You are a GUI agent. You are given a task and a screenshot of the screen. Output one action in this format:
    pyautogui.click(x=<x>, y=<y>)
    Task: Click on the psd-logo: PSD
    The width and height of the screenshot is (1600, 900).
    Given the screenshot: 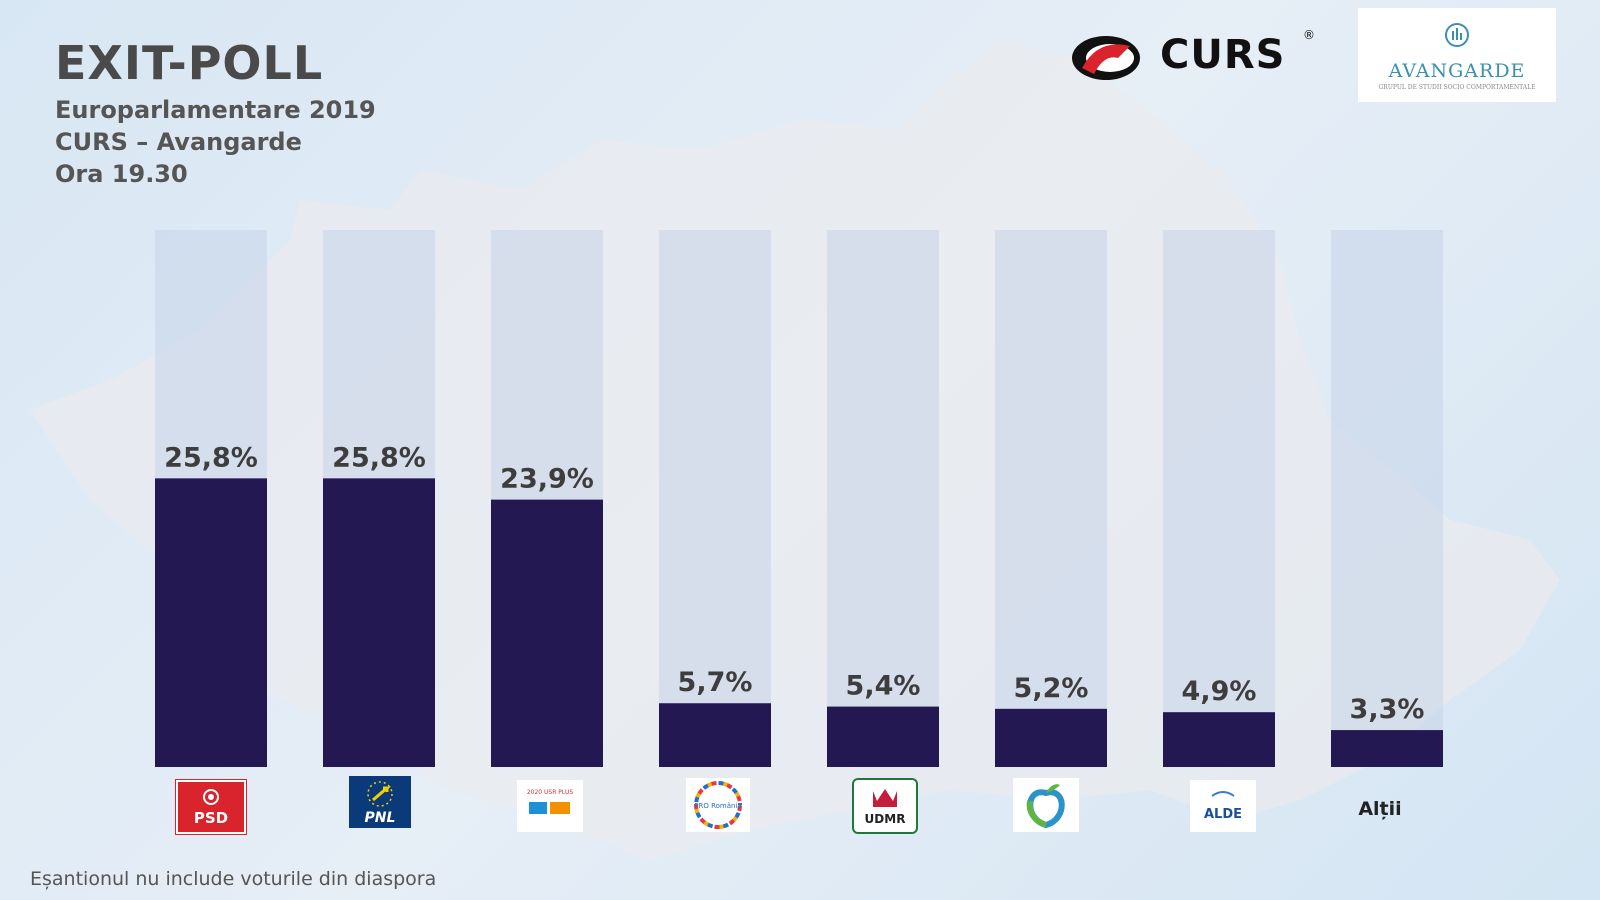 What is the action you would take?
    pyautogui.click(x=211, y=807)
    